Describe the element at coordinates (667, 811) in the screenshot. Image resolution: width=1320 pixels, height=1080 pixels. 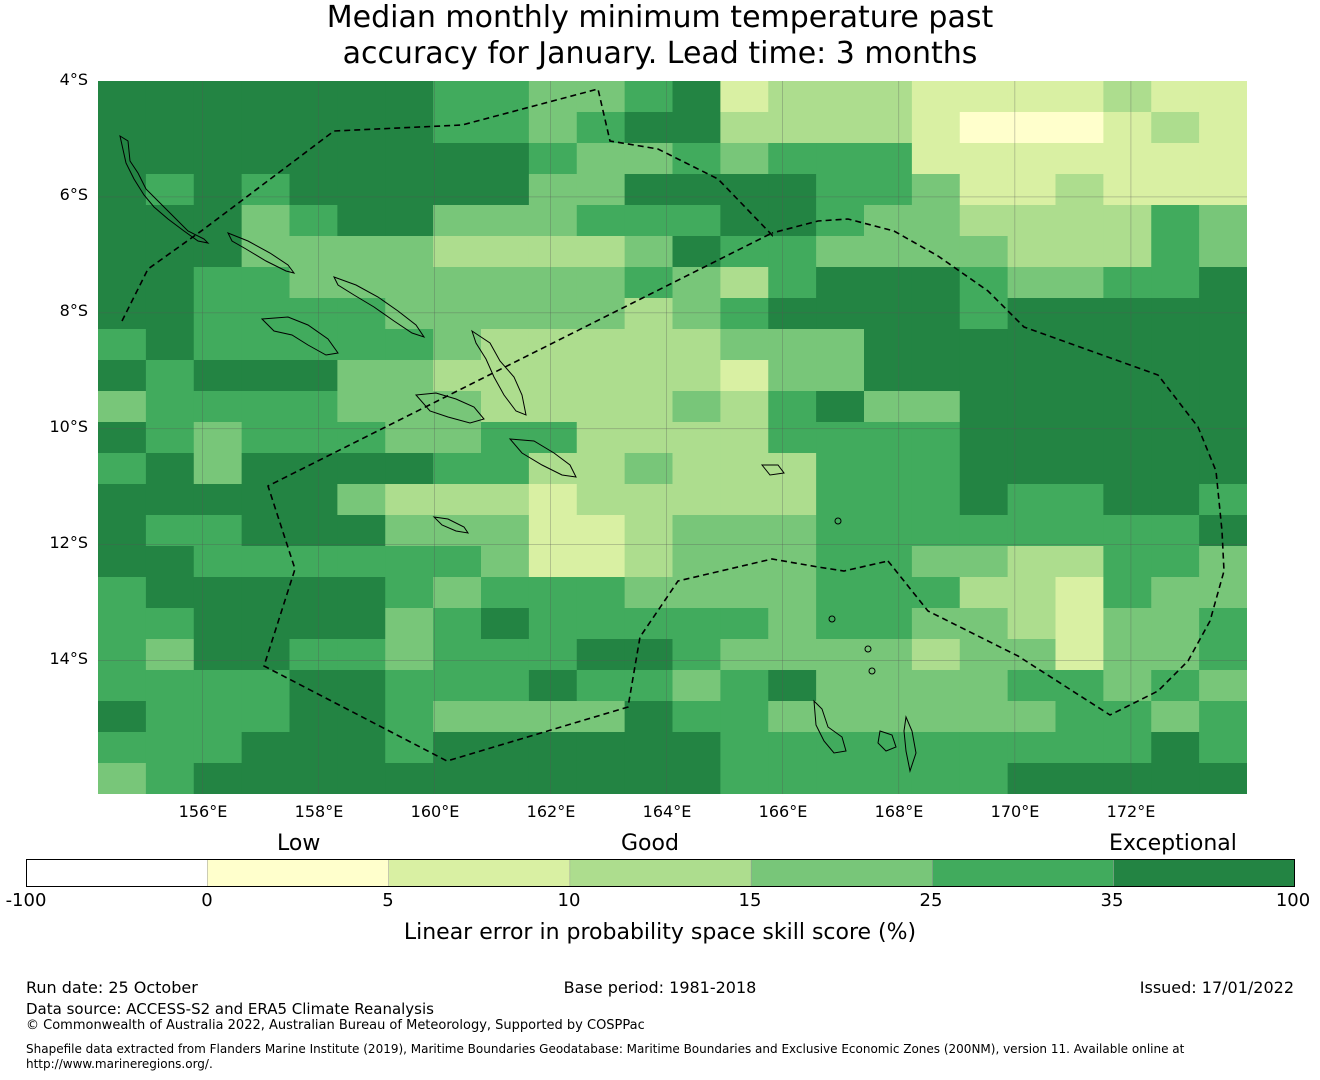
I see `lon-label-164e: 164°E` at that location.